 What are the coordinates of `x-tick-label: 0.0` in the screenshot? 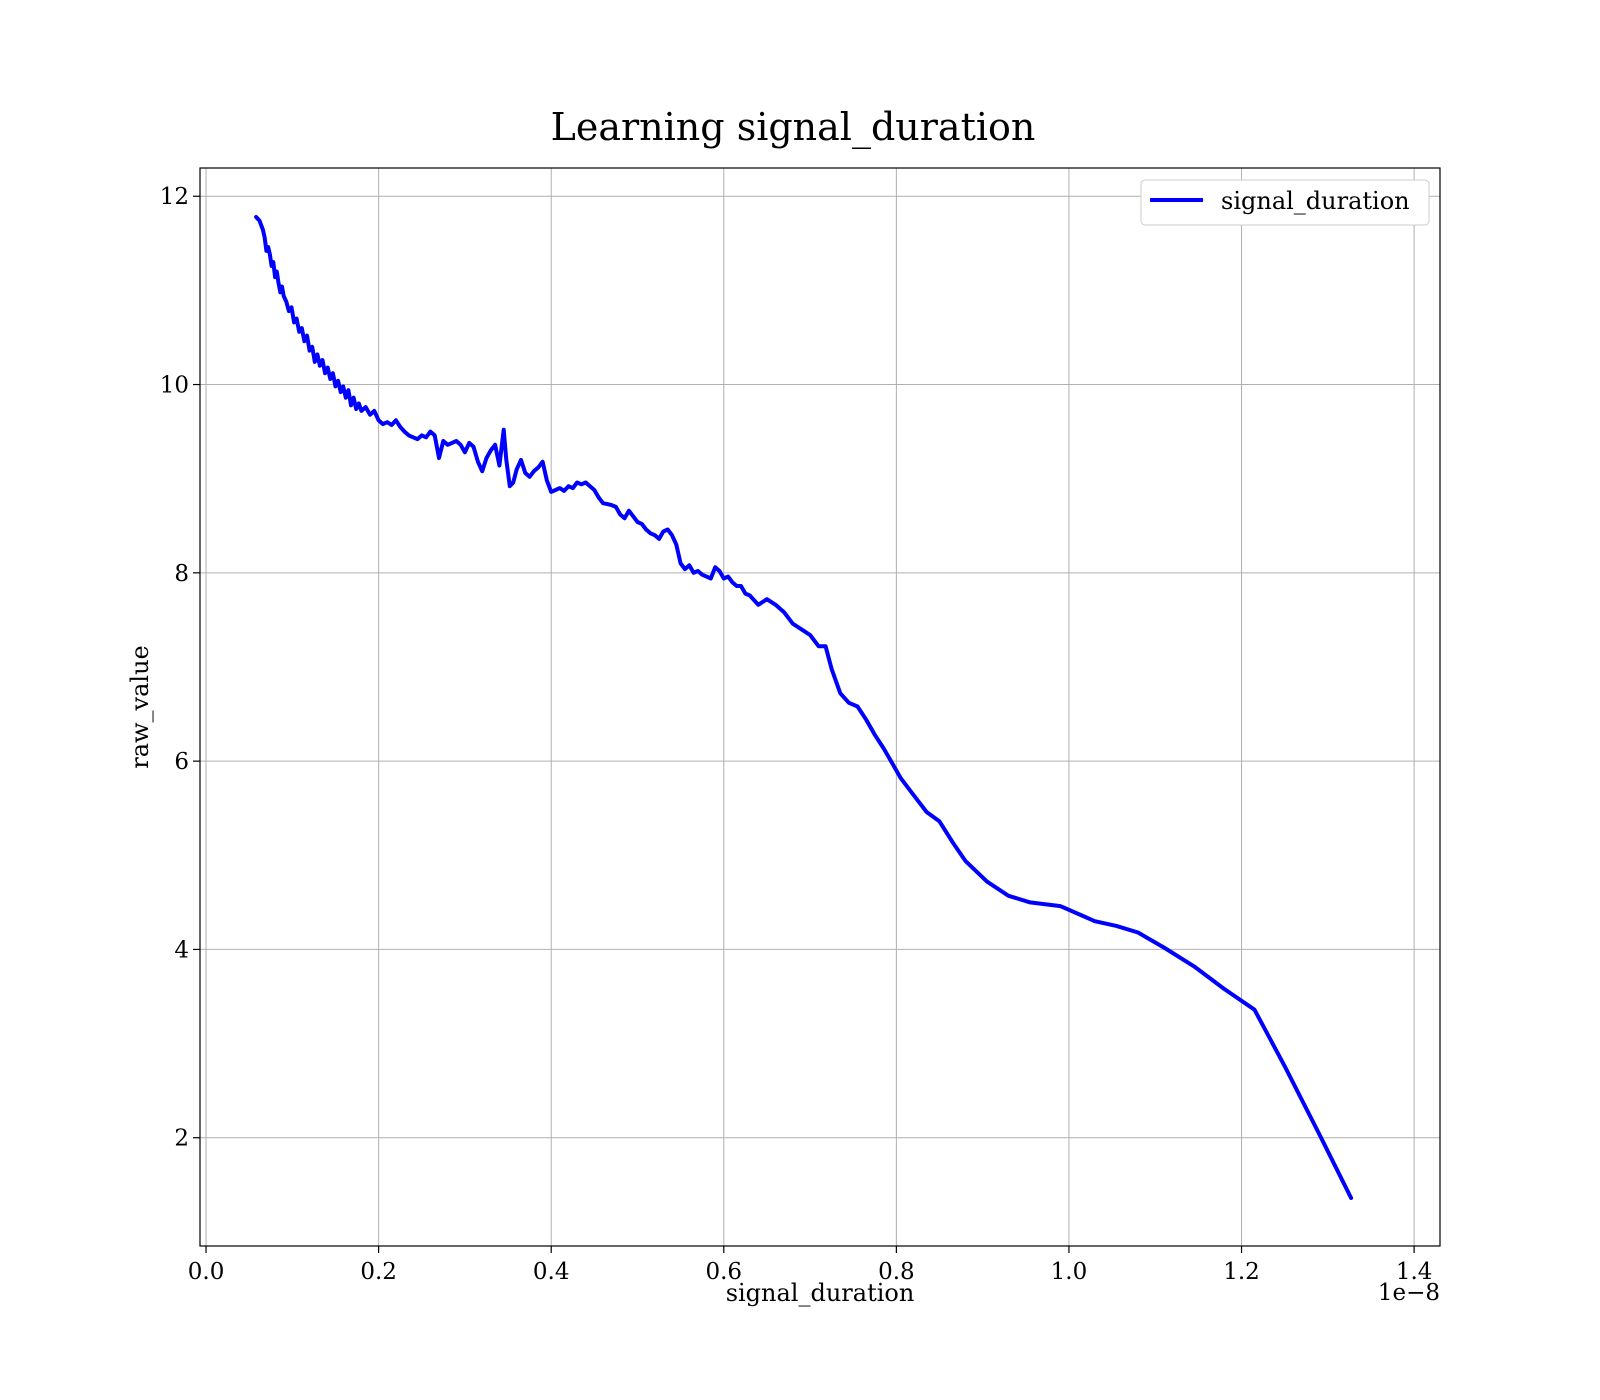 It's located at (206, 1272).